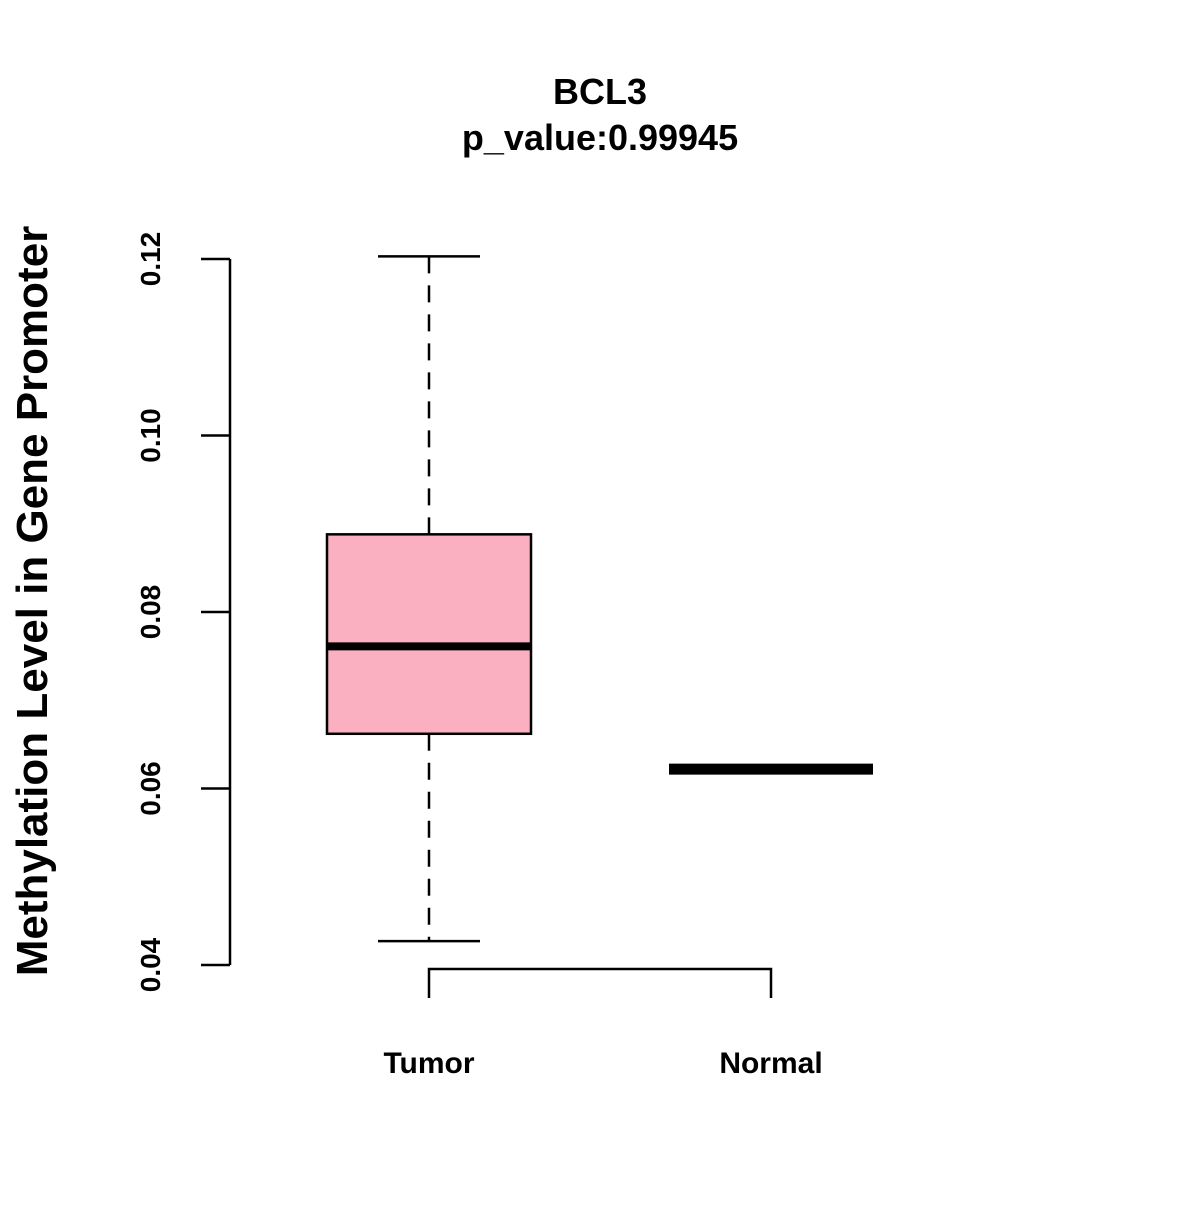 Image resolution: width=1200 pixels, height=1205 pixels. What do you see at coordinates (32, 601) in the screenshot?
I see `y-axis-label: Methylation Level in Gene Promoter` at bounding box center [32, 601].